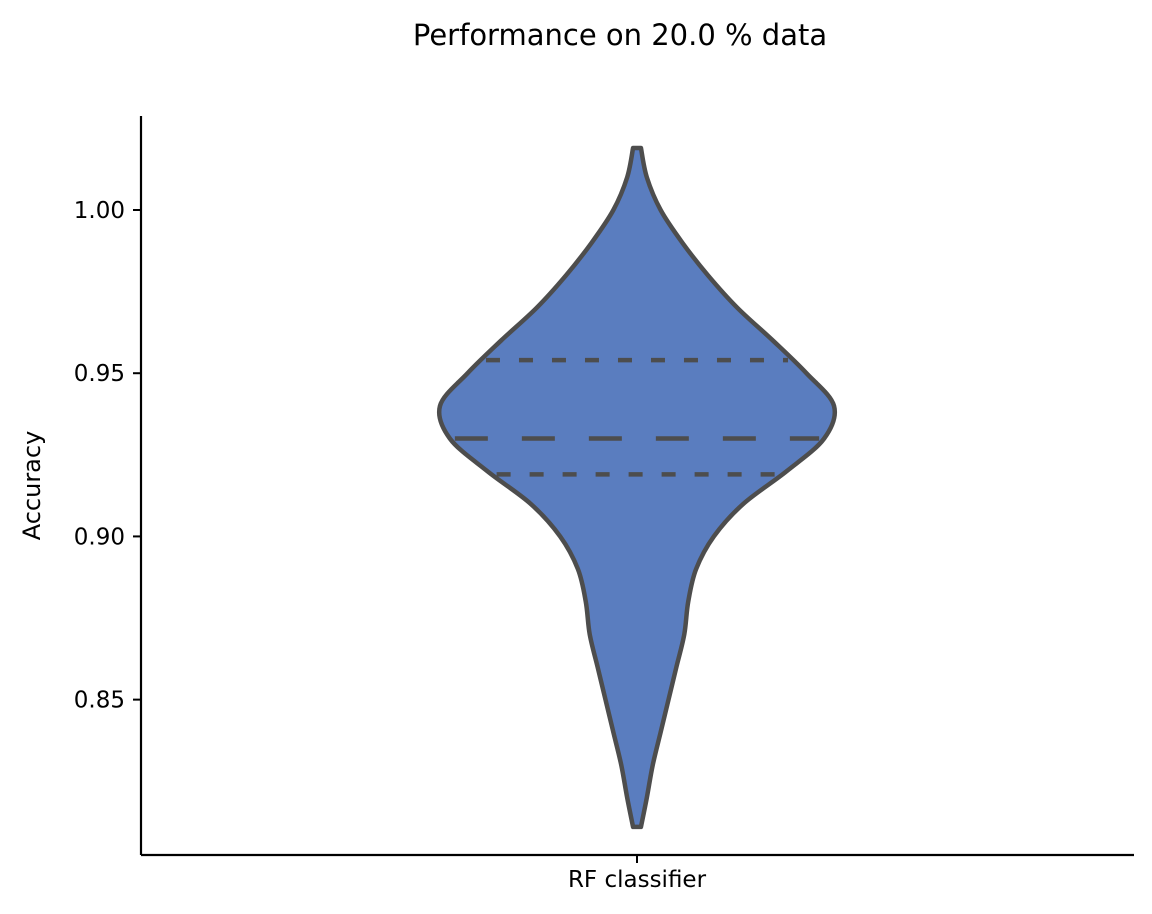 Image resolution: width=1152 pixels, height=914 pixels. Describe the element at coordinates (620, 35) in the screenshot. I see `chart-title: Performance on 20.0 % data` at that location.